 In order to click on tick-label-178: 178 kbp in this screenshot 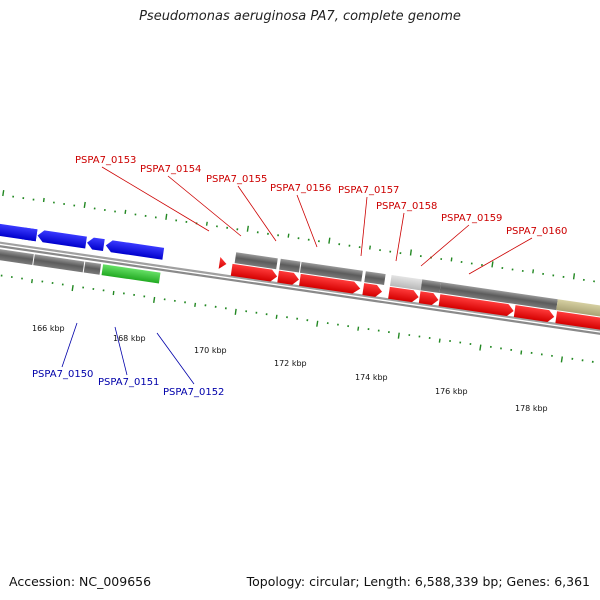, I will do `click(531, 408)`.